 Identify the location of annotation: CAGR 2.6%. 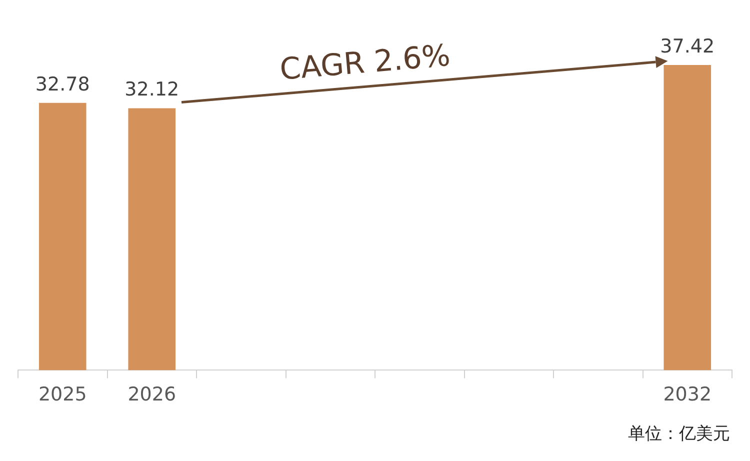
(365, 63).